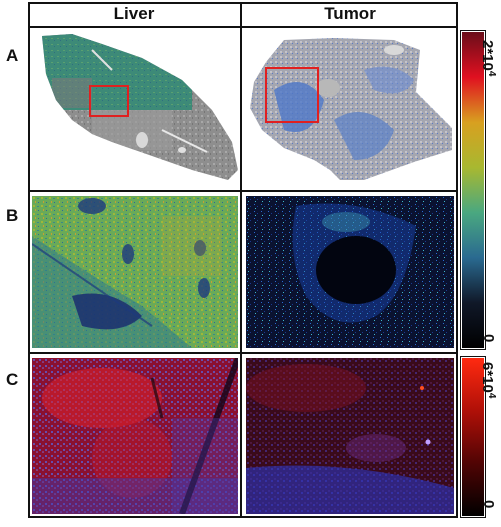 Image resolution: width=501 pixels, height=527 pixels. Describe the element at coordinates (135, 272) in the screenshot. I see `liver-zoom-heatmap` at that location.